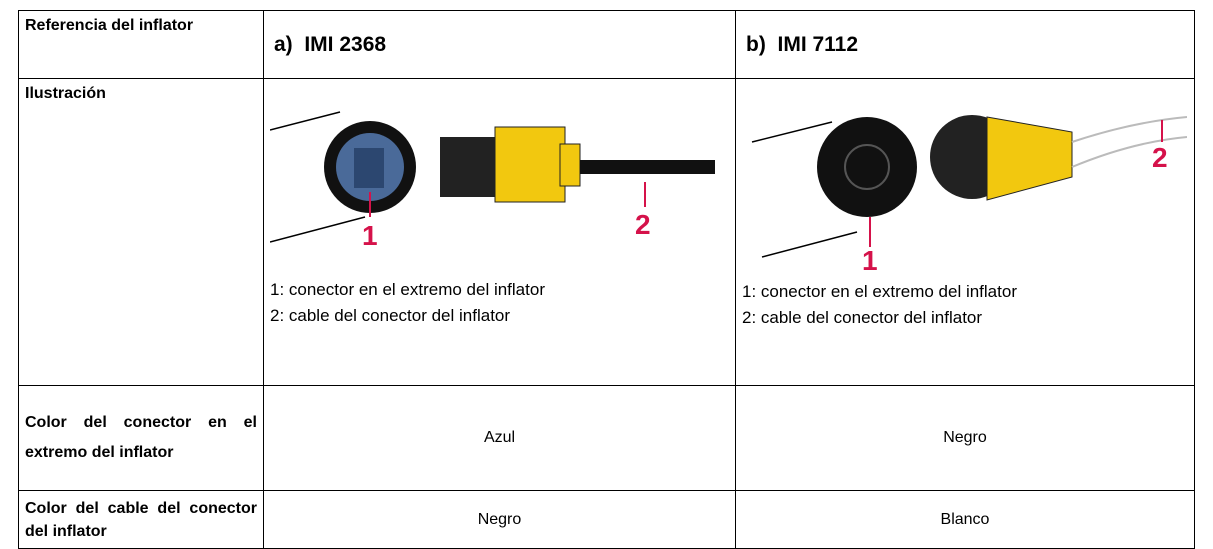 The width and height of the screenshot is (1213, 549). I want to click on row-label: Ilustración, so click(141, 232).